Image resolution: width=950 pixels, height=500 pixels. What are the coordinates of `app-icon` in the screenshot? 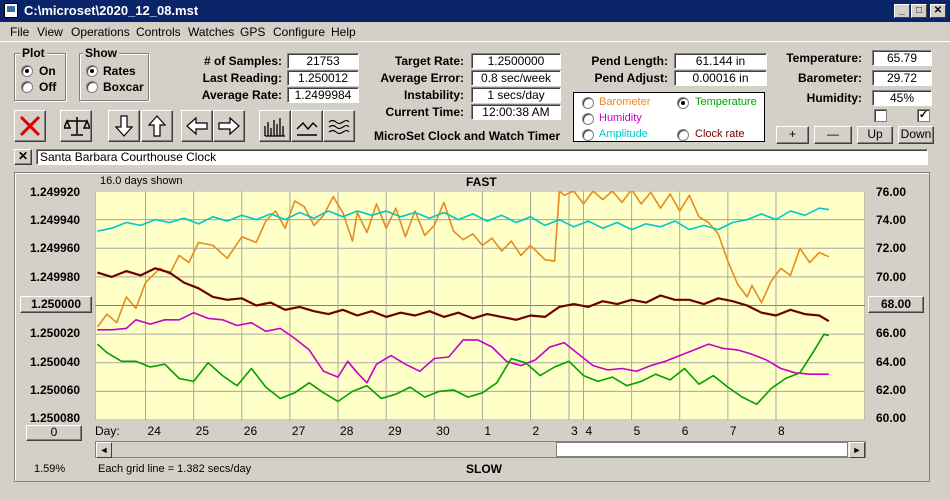 It's located at (11, 10).